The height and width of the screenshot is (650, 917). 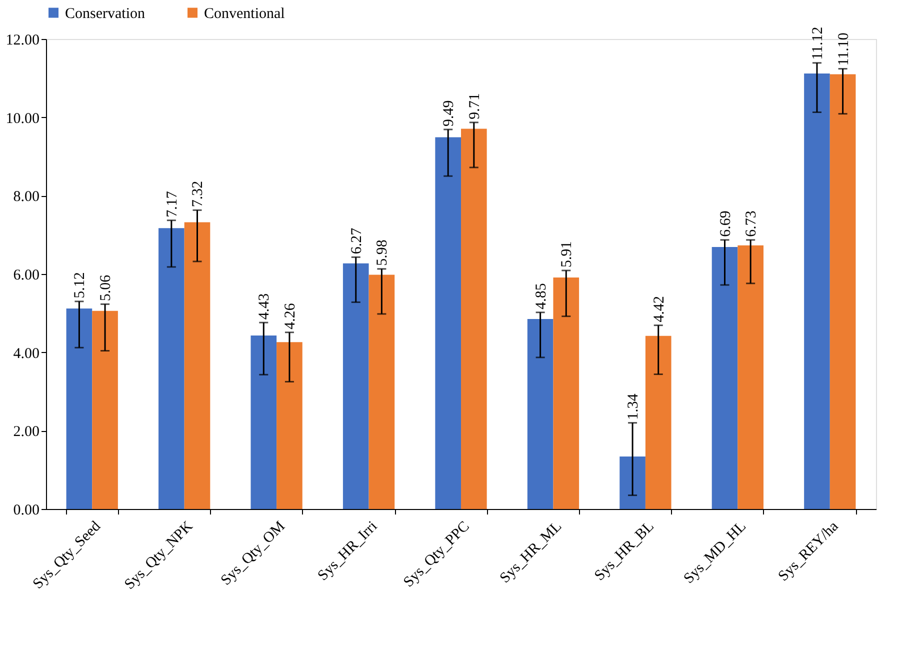 What do you see at coordinates (198, 194) in the screenshot?
I see `data-label: 7.32` at bounding box center [198, 194].